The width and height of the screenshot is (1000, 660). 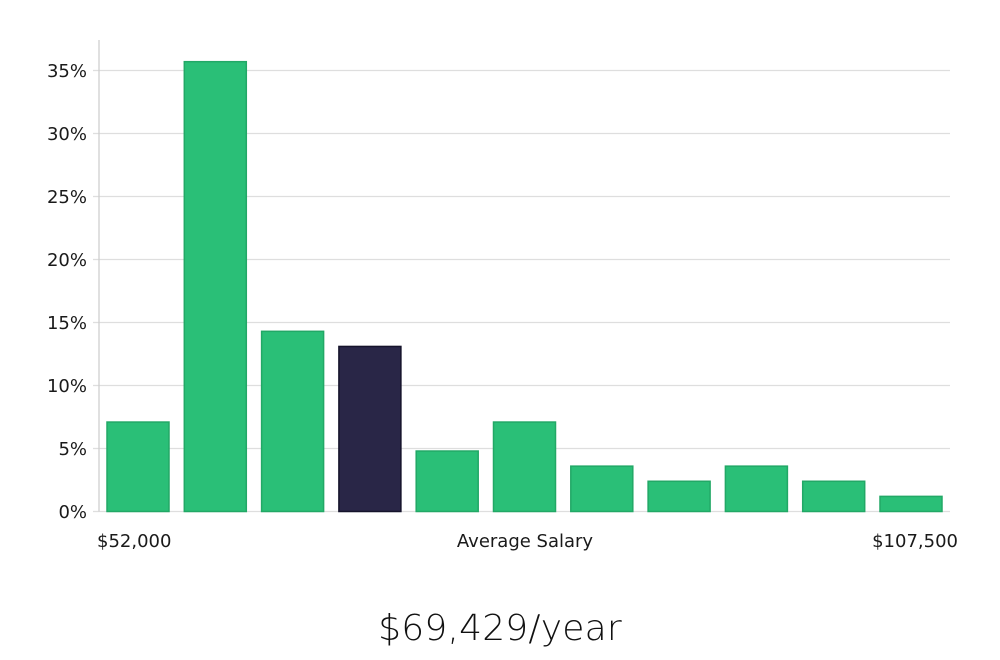 I want to click on y-tick-label: 30%, so click(x=67, y=134).